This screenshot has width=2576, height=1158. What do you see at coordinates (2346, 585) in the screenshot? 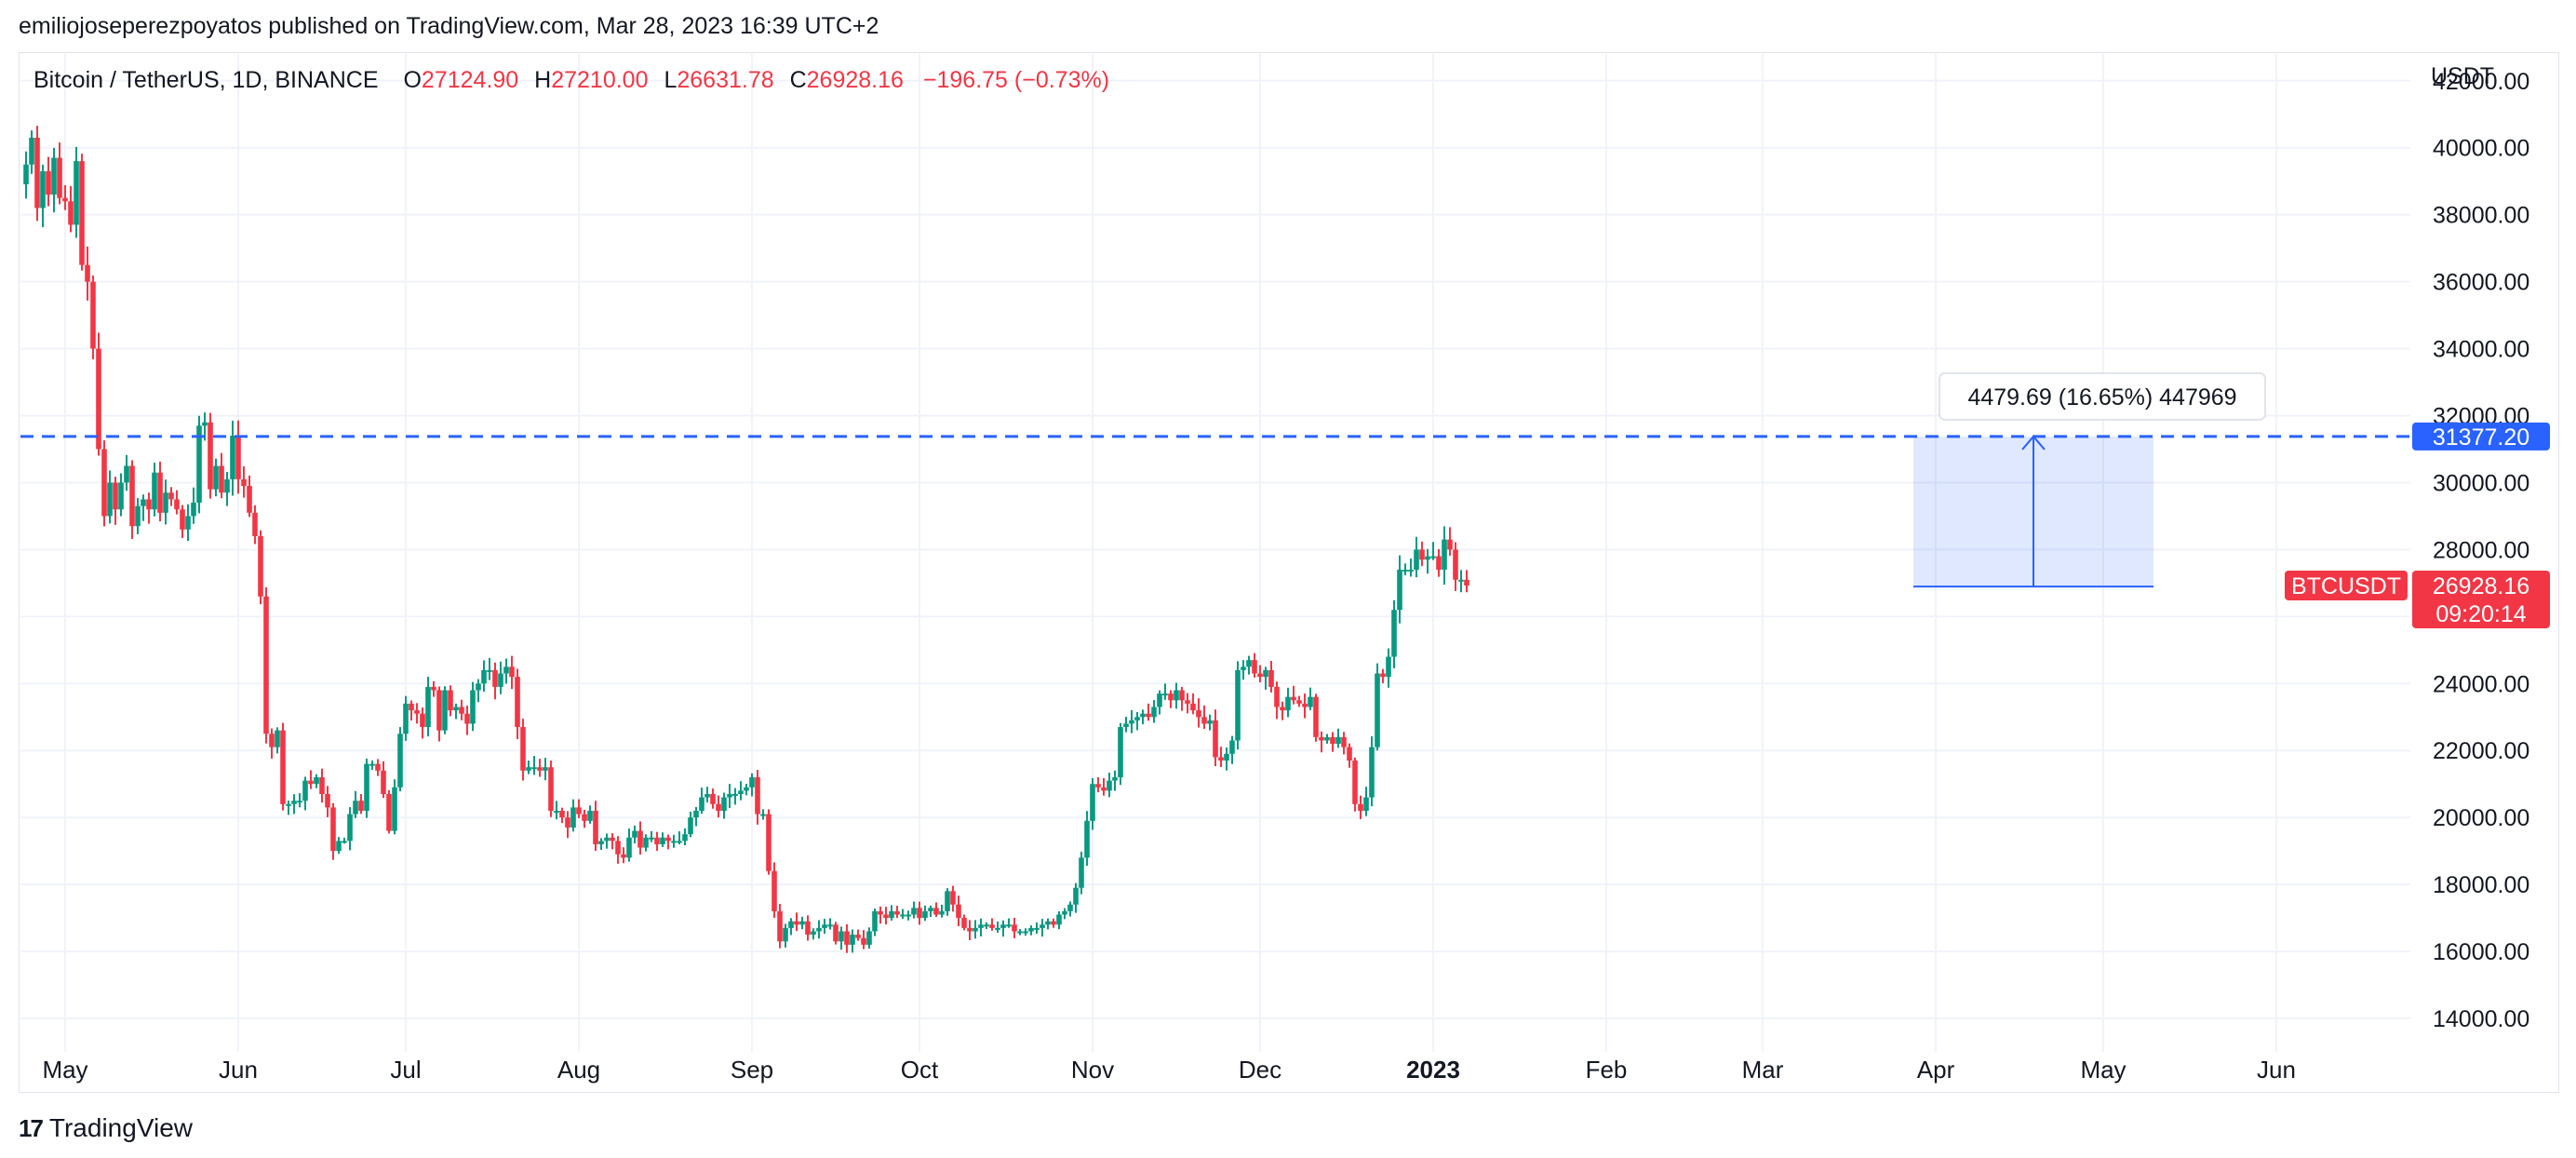
I see `symbol-tag` at bounding box center [2346, 585].